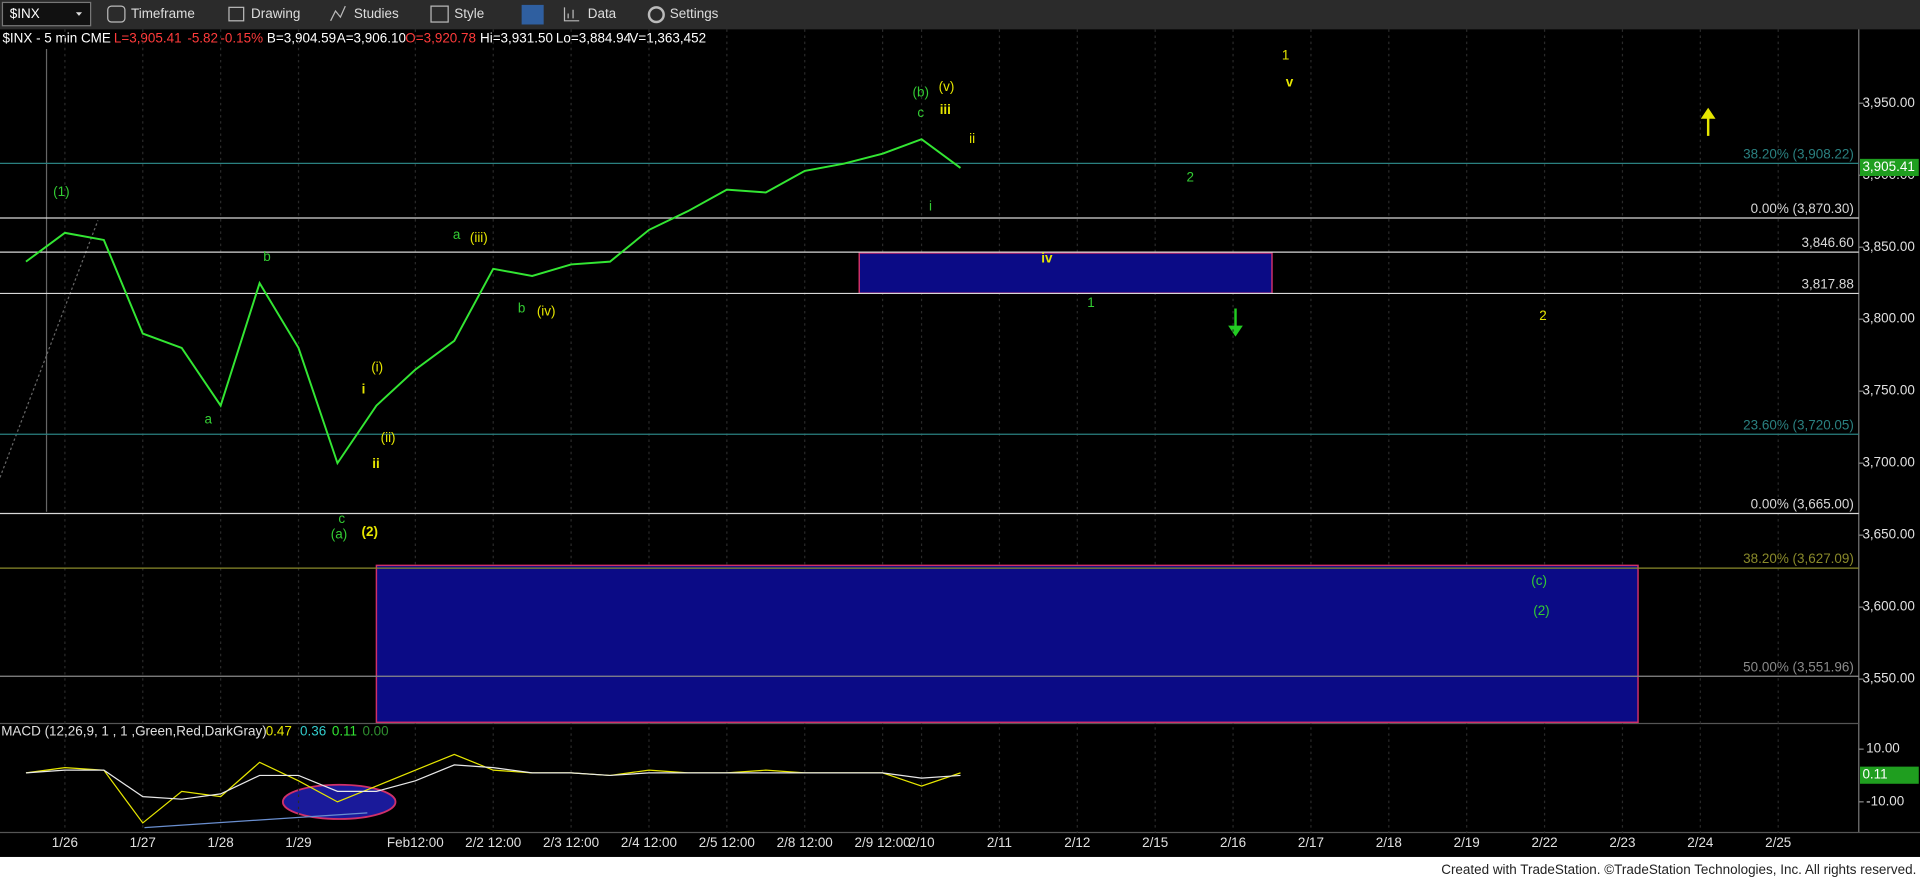 The width and height of the screenshot is (1920, 879). What do you see at coordinates (493, 842) in the screenshot?
I see `x-tick-label: 2/2 12:00` at bounding box center [493, 842].